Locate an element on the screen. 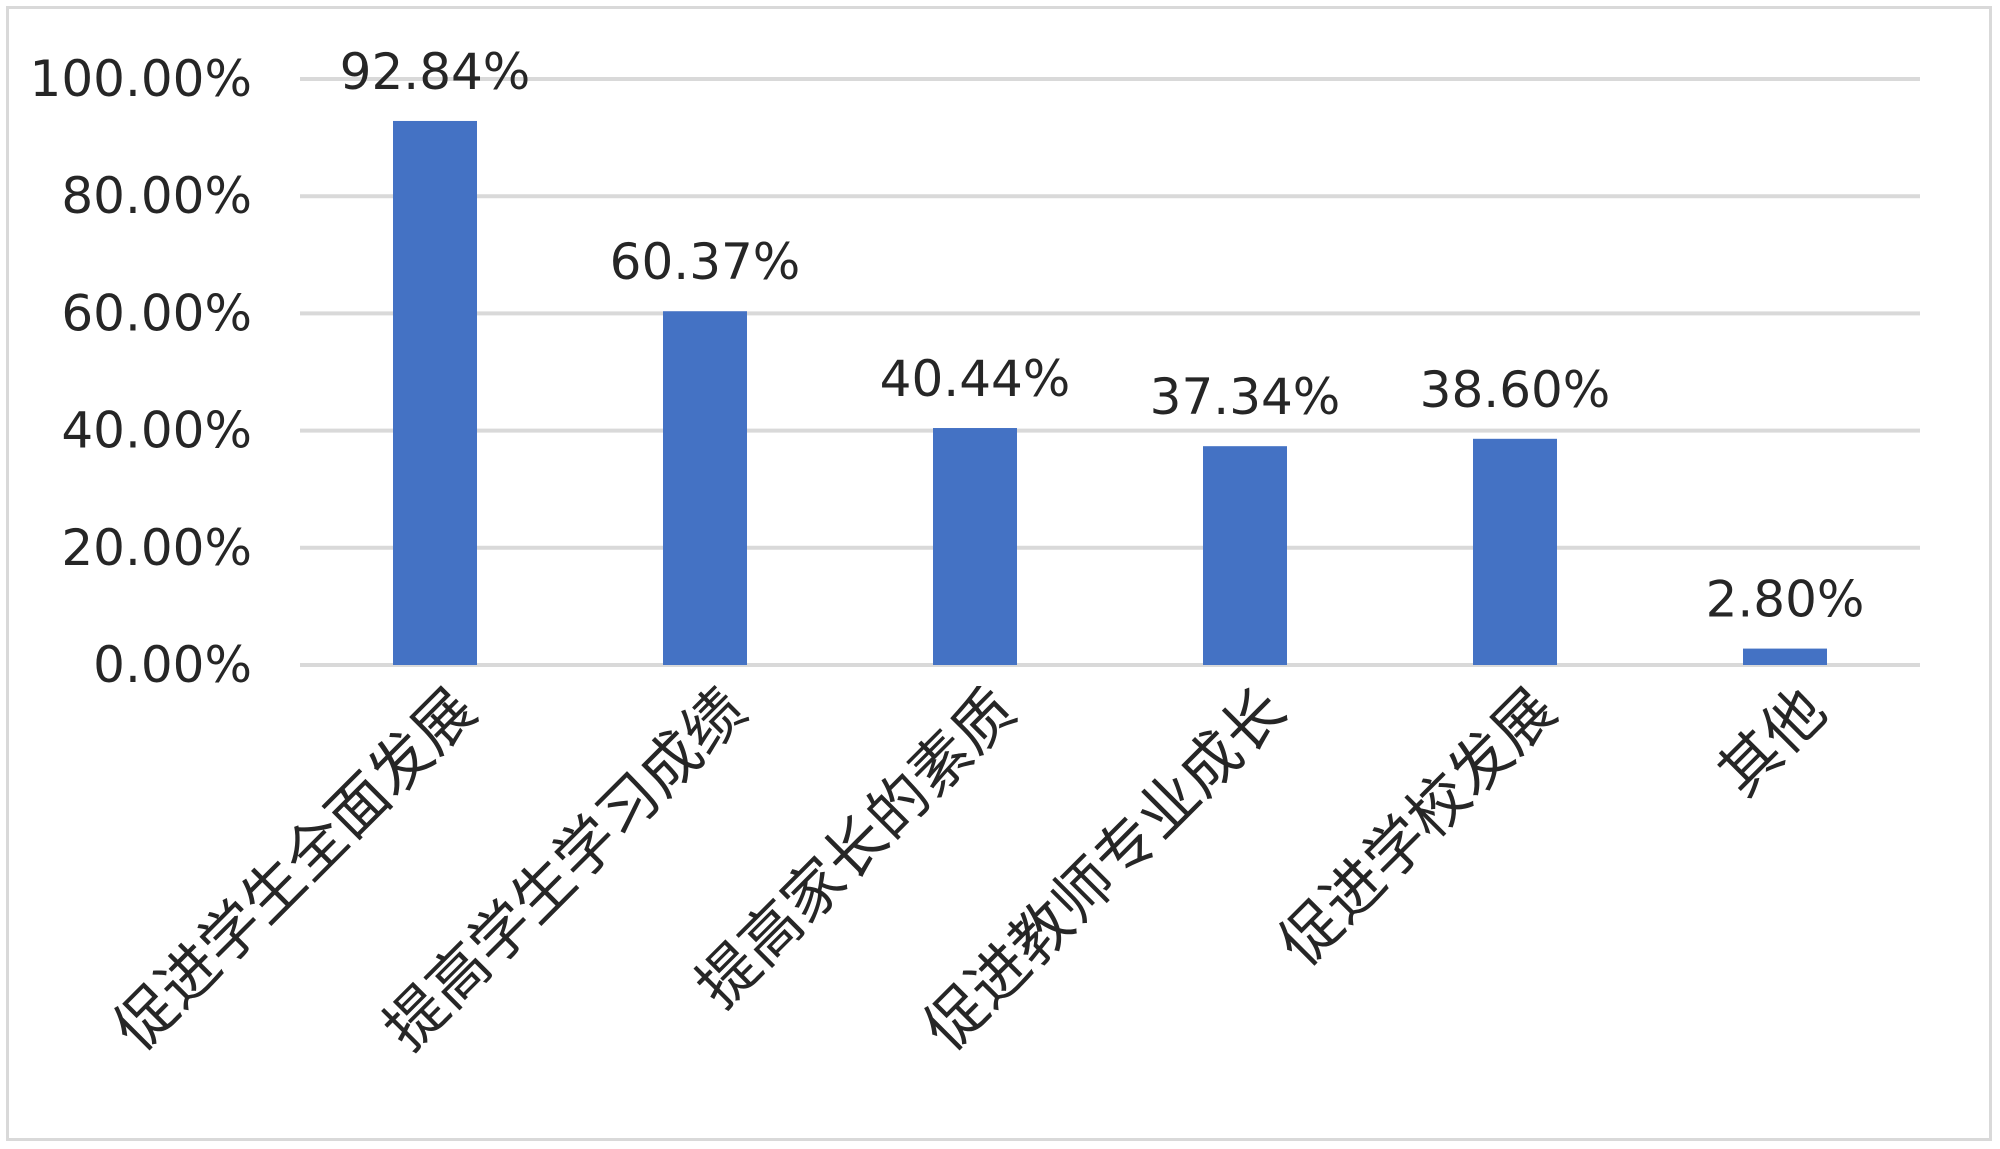 The height and width of the screenshot is (1149, 2000). data-label: 92.84% is located at coordinates (435, 72).